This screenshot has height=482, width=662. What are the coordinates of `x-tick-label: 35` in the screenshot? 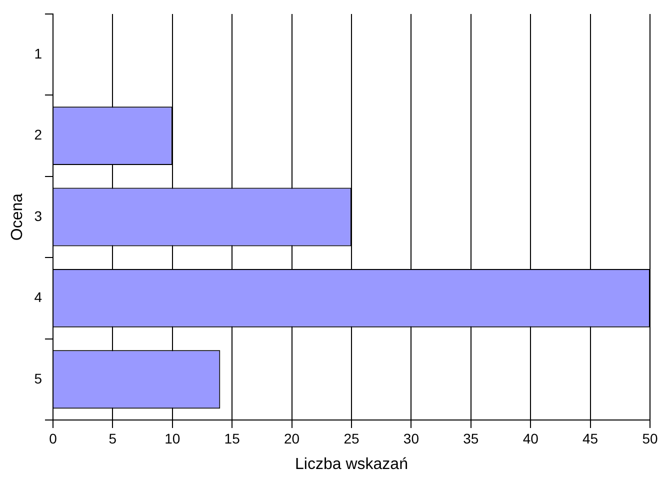 It's located at (471, 438).